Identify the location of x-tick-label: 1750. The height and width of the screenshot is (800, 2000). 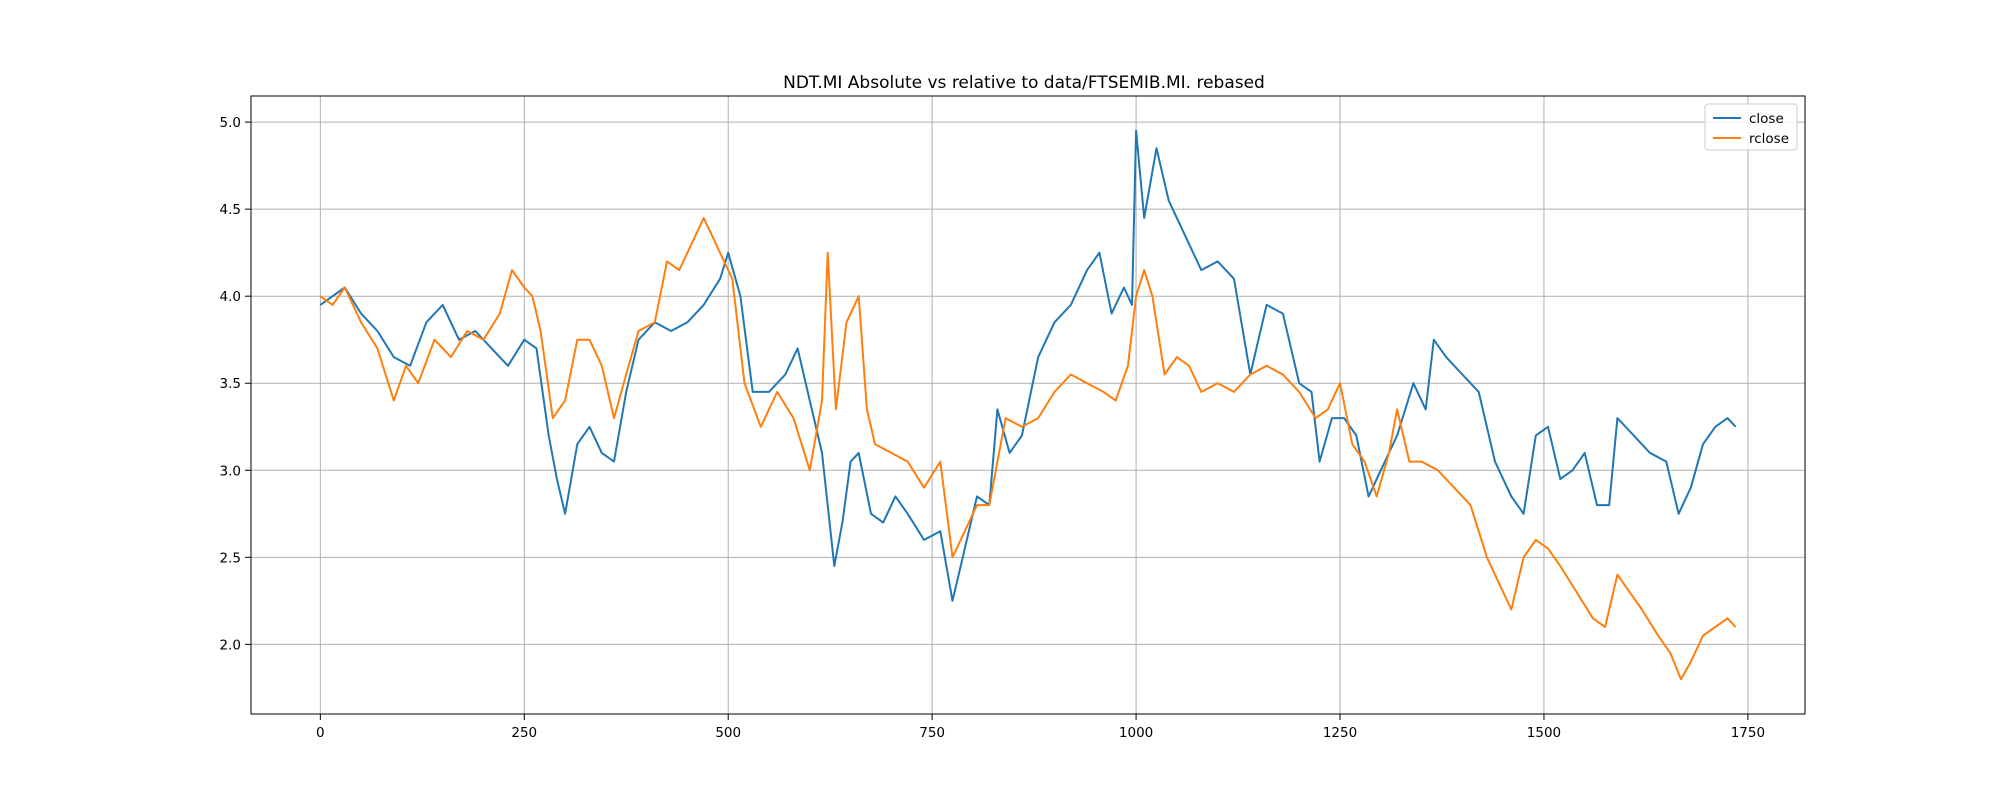
(1748, 733).